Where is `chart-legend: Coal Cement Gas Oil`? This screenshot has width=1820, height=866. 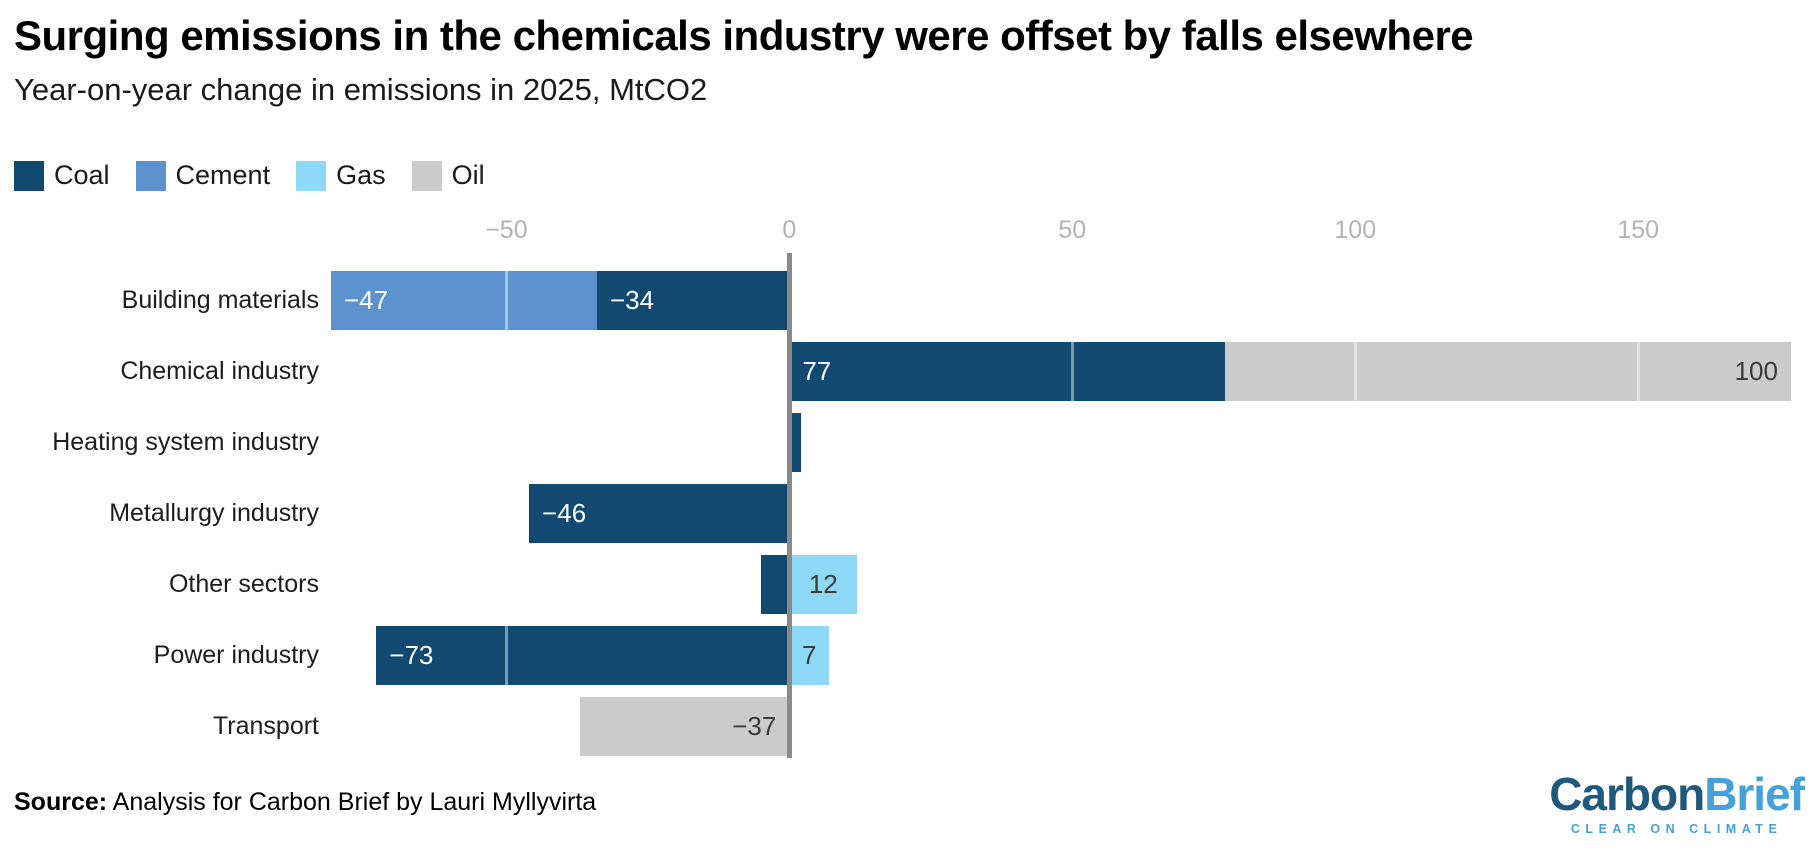
chart-legend: Coal Cement Gas Oil is located at coordinates (249, 175).